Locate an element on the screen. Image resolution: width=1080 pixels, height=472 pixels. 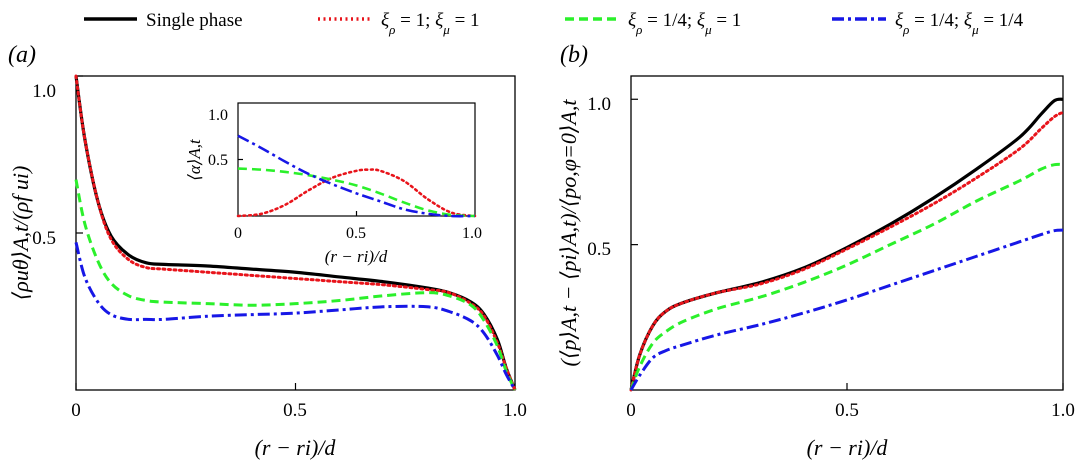
panel-a-ylabel: ⟨ρuθ⟩A,t/(ρf ui) is located at coordinates (20, 233).